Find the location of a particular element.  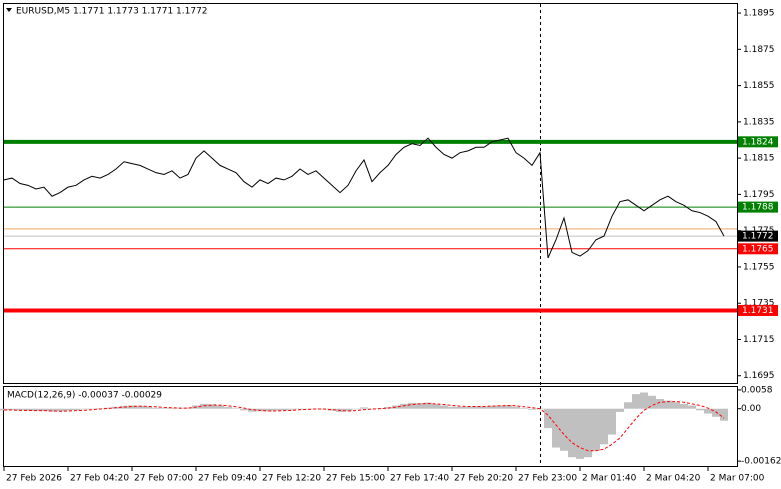

level-label: 1.1772 is located at coordinates (758, 237).